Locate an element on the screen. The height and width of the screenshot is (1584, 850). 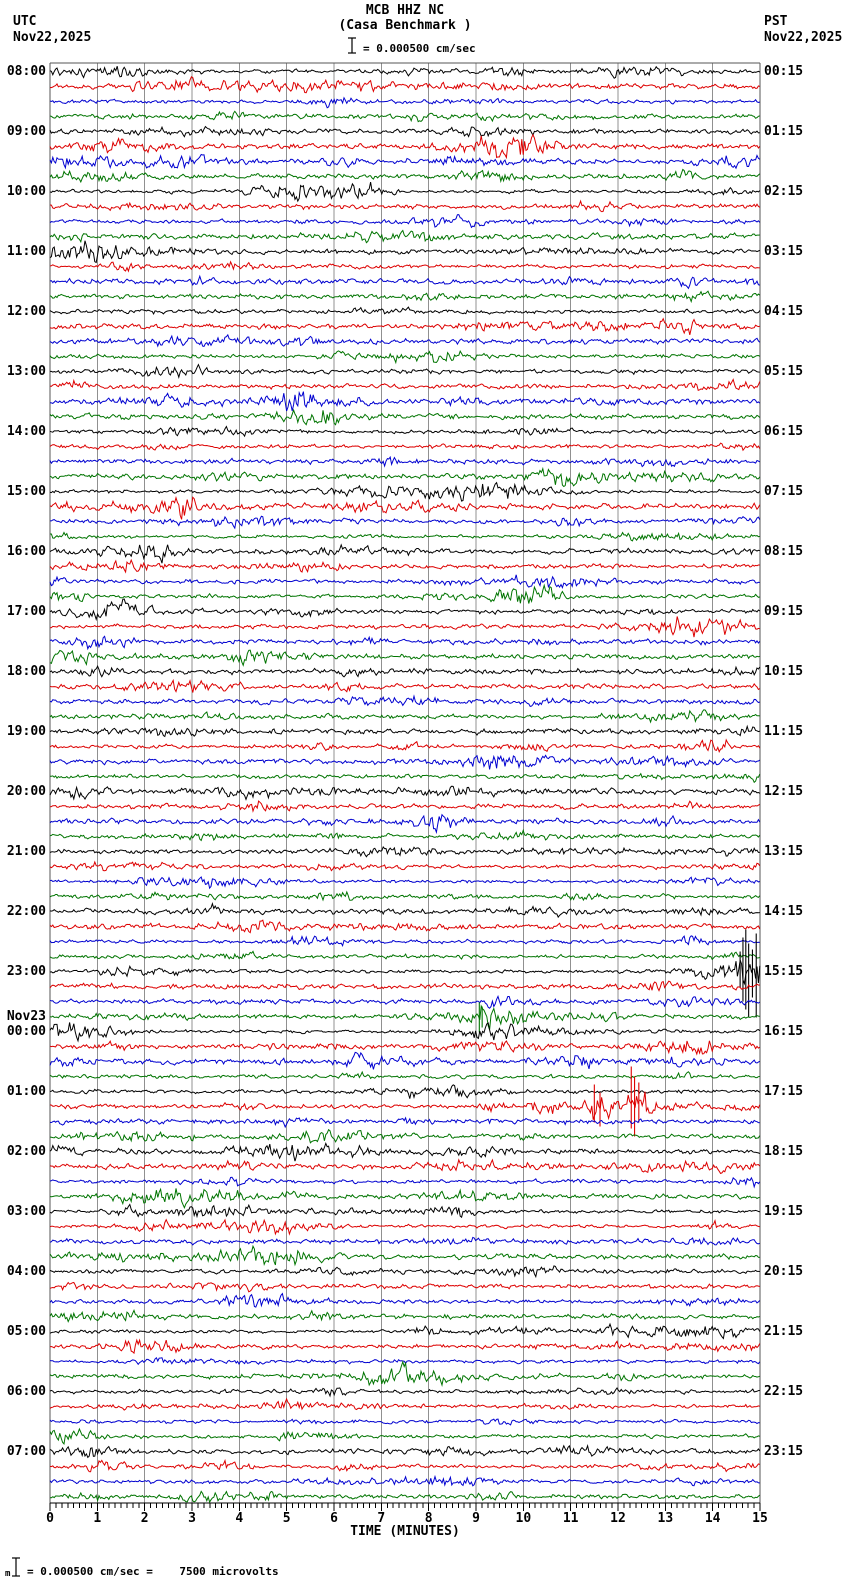
row-label-utc: 17:00 is located at coordinates (26, 611).